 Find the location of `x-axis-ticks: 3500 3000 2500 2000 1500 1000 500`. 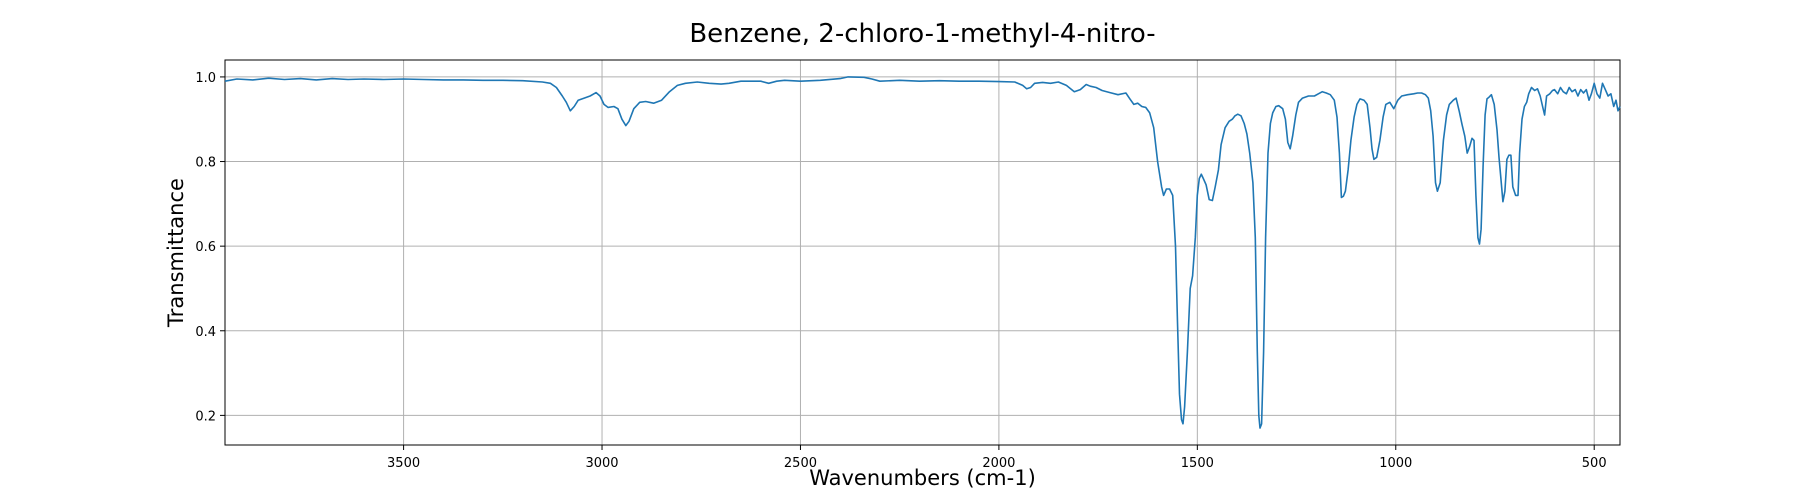

x-axis-ticks: 3500 3000 2500 2000 1500 1000 500 is located at coordinates (997, 458).